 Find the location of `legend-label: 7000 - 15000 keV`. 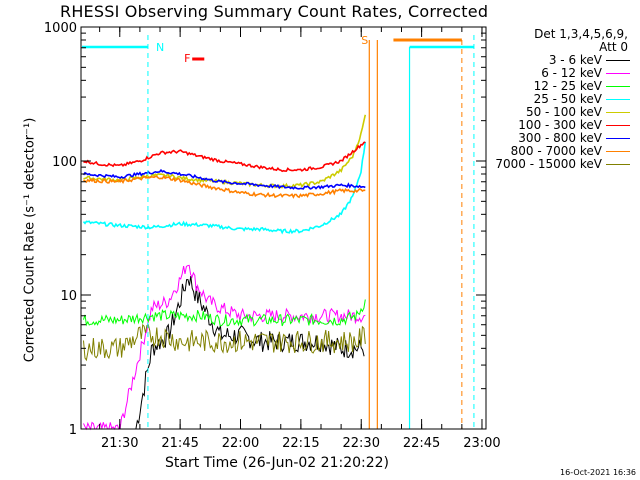

legend-label: 7000 - 15000 keV is located at coordinates (548, 164).